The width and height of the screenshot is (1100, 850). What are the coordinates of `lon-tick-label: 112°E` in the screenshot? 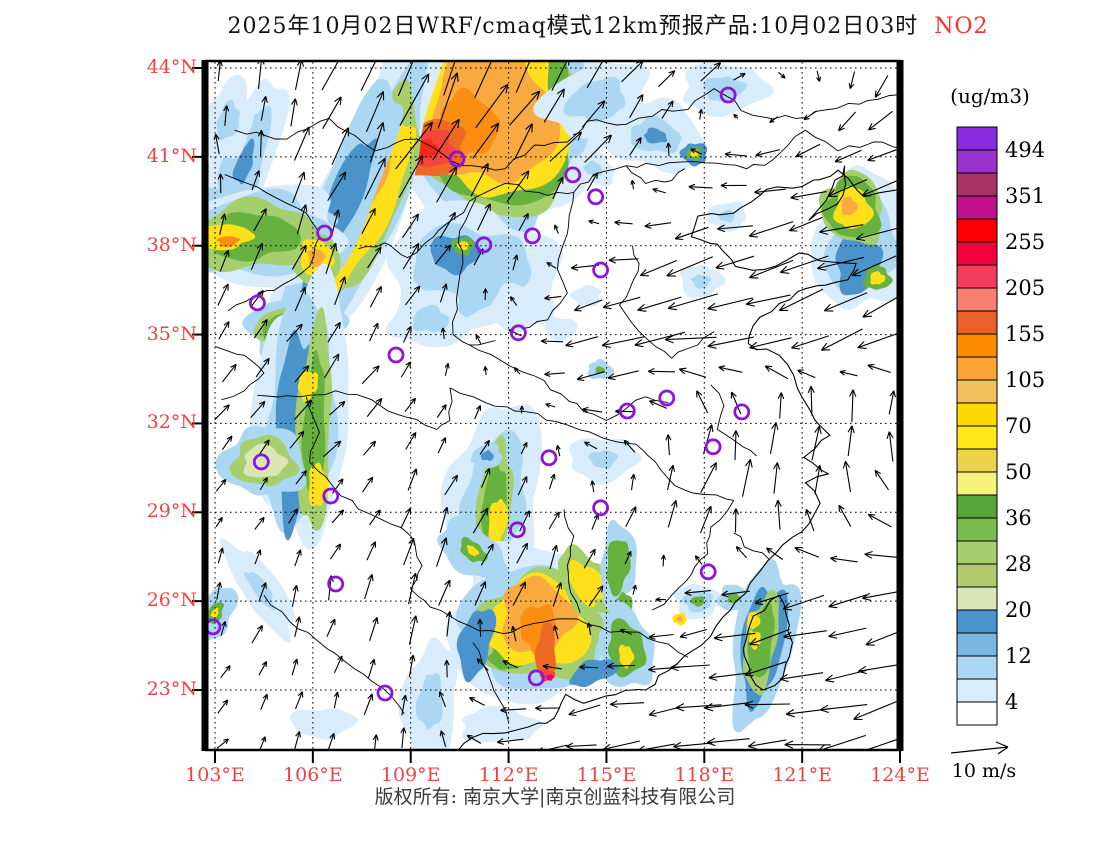 It's located at (508, 775).